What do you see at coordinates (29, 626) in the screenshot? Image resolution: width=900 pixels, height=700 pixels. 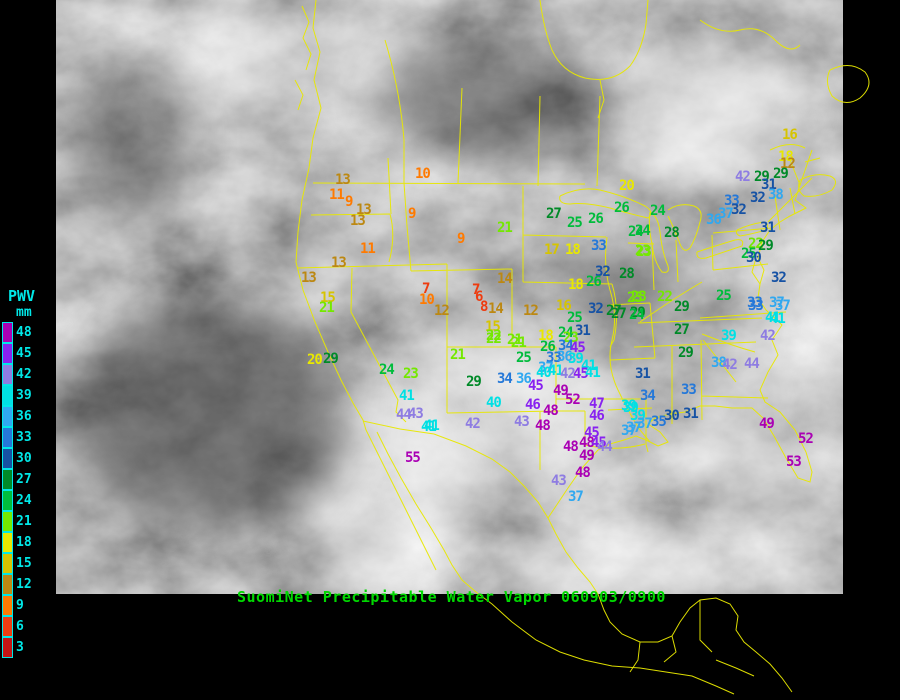 I see `legend-row: 6` at bounding box center [29, 626].